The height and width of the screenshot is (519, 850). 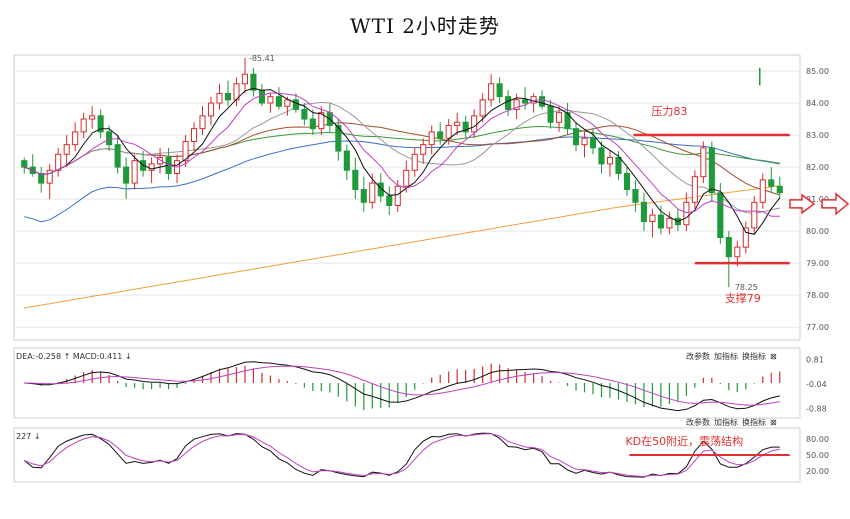 I want to click on macd-button-2: 换指标, so click(x=754, y=356).